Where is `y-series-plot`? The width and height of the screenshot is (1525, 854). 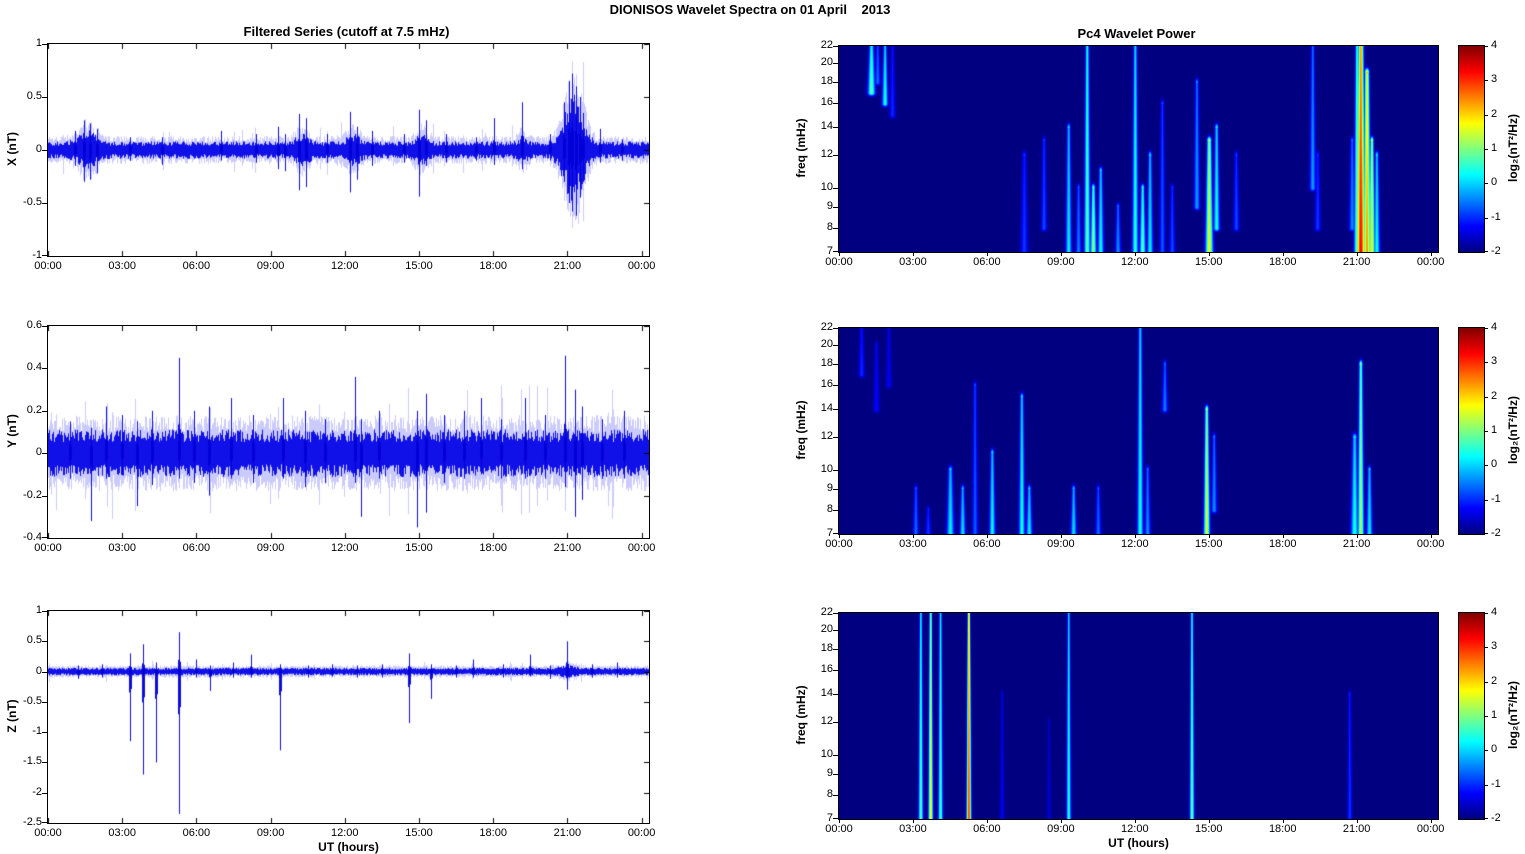
y-series-plot is located at coordinates (348, 432).